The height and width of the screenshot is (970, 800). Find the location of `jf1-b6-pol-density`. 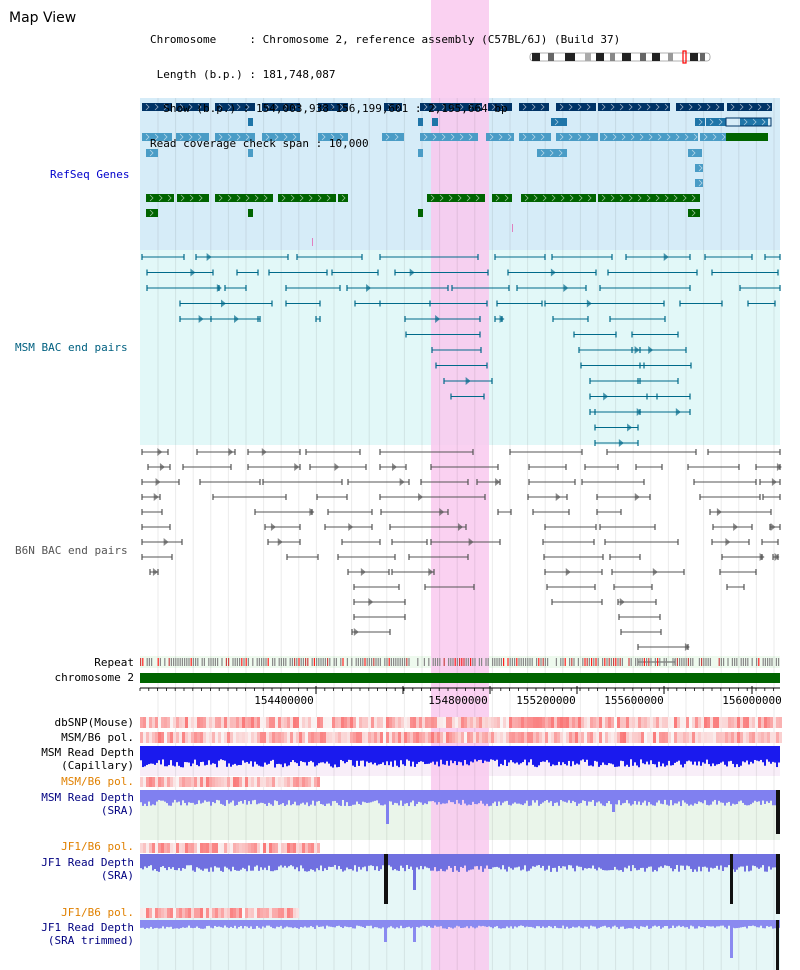

jf1-b6-pol-density is located at coordinates (204, 848).